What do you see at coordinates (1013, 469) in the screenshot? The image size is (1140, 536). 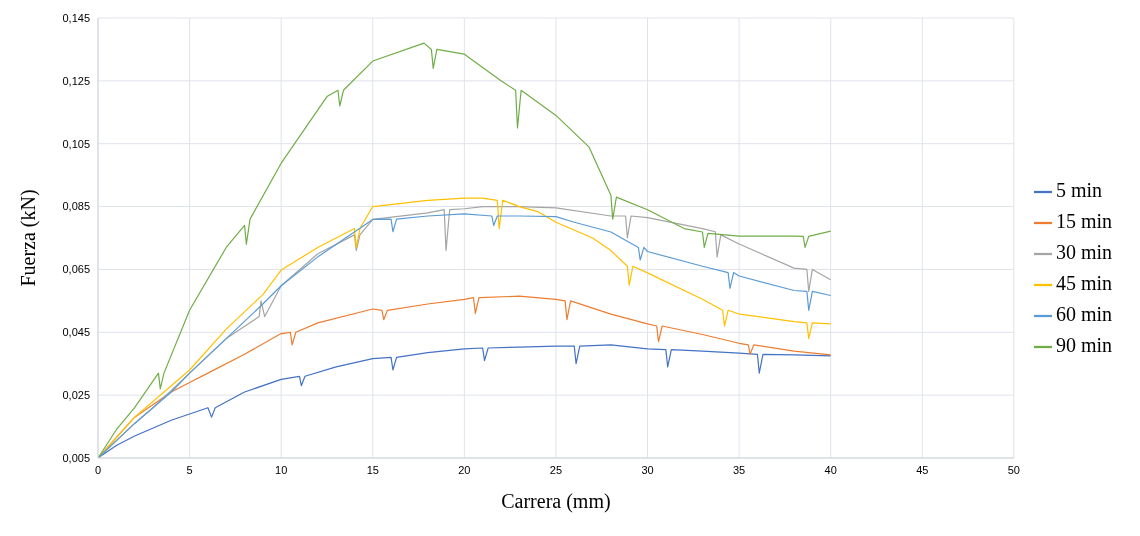 I see `x-tick-label: 50` at bounding box center [1013, 469].